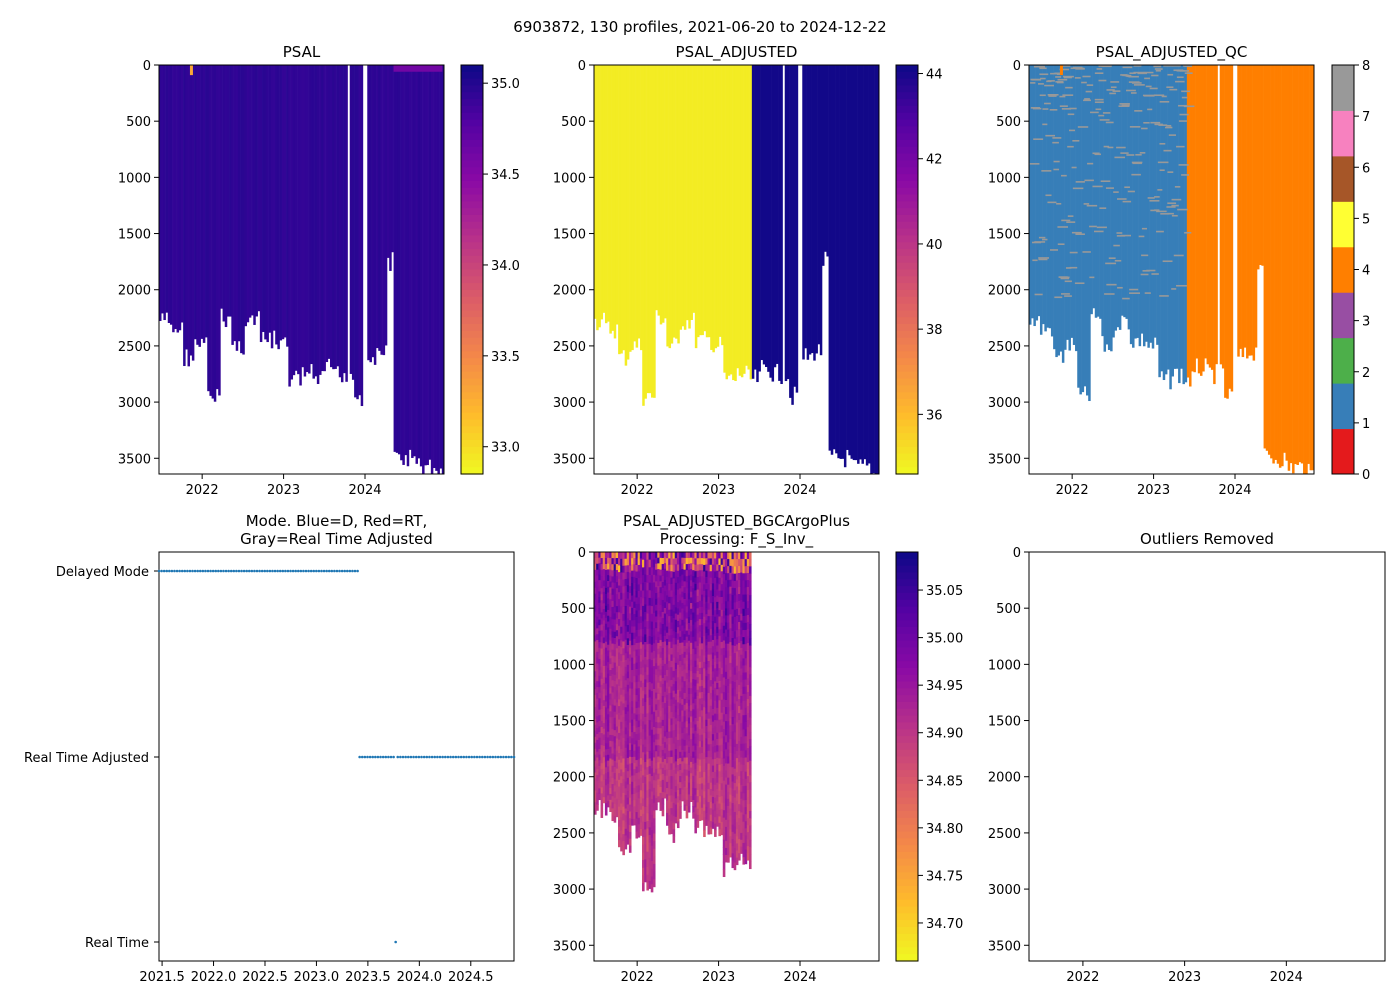  Describe the element at coordinates (505, 357) in the screenshot. I see `psal-colorbar-label: 33.5` at that location.